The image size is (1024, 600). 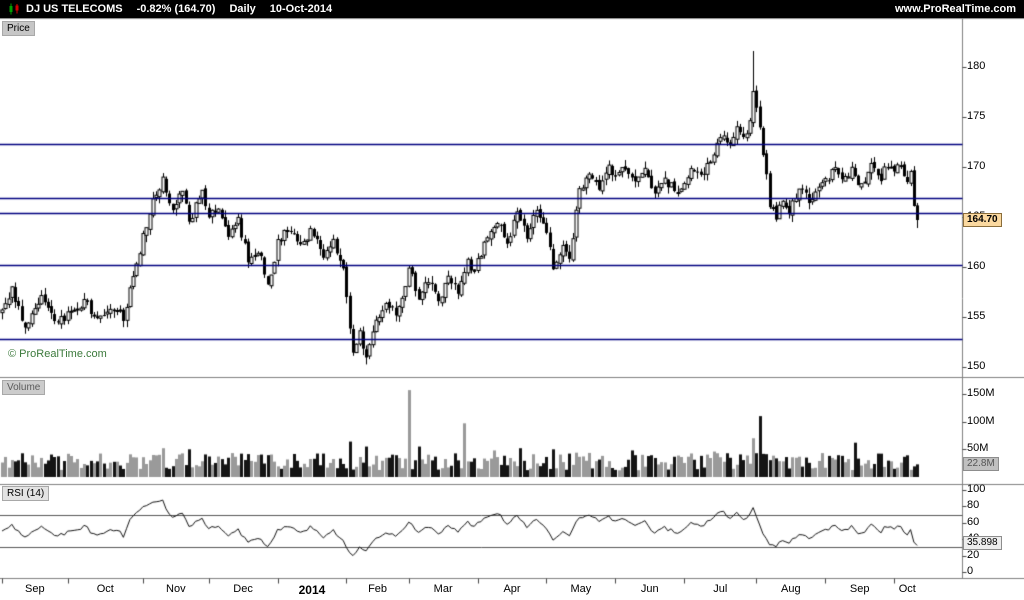 I want to click on month-axis-label: Apr, so click(x=512, y=589).